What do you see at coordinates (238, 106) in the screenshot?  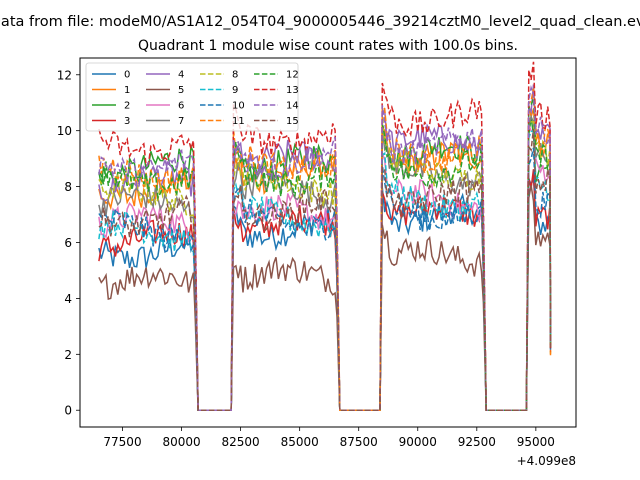 I see `legend-entry-label: 10` at bounding box center [238, 106].